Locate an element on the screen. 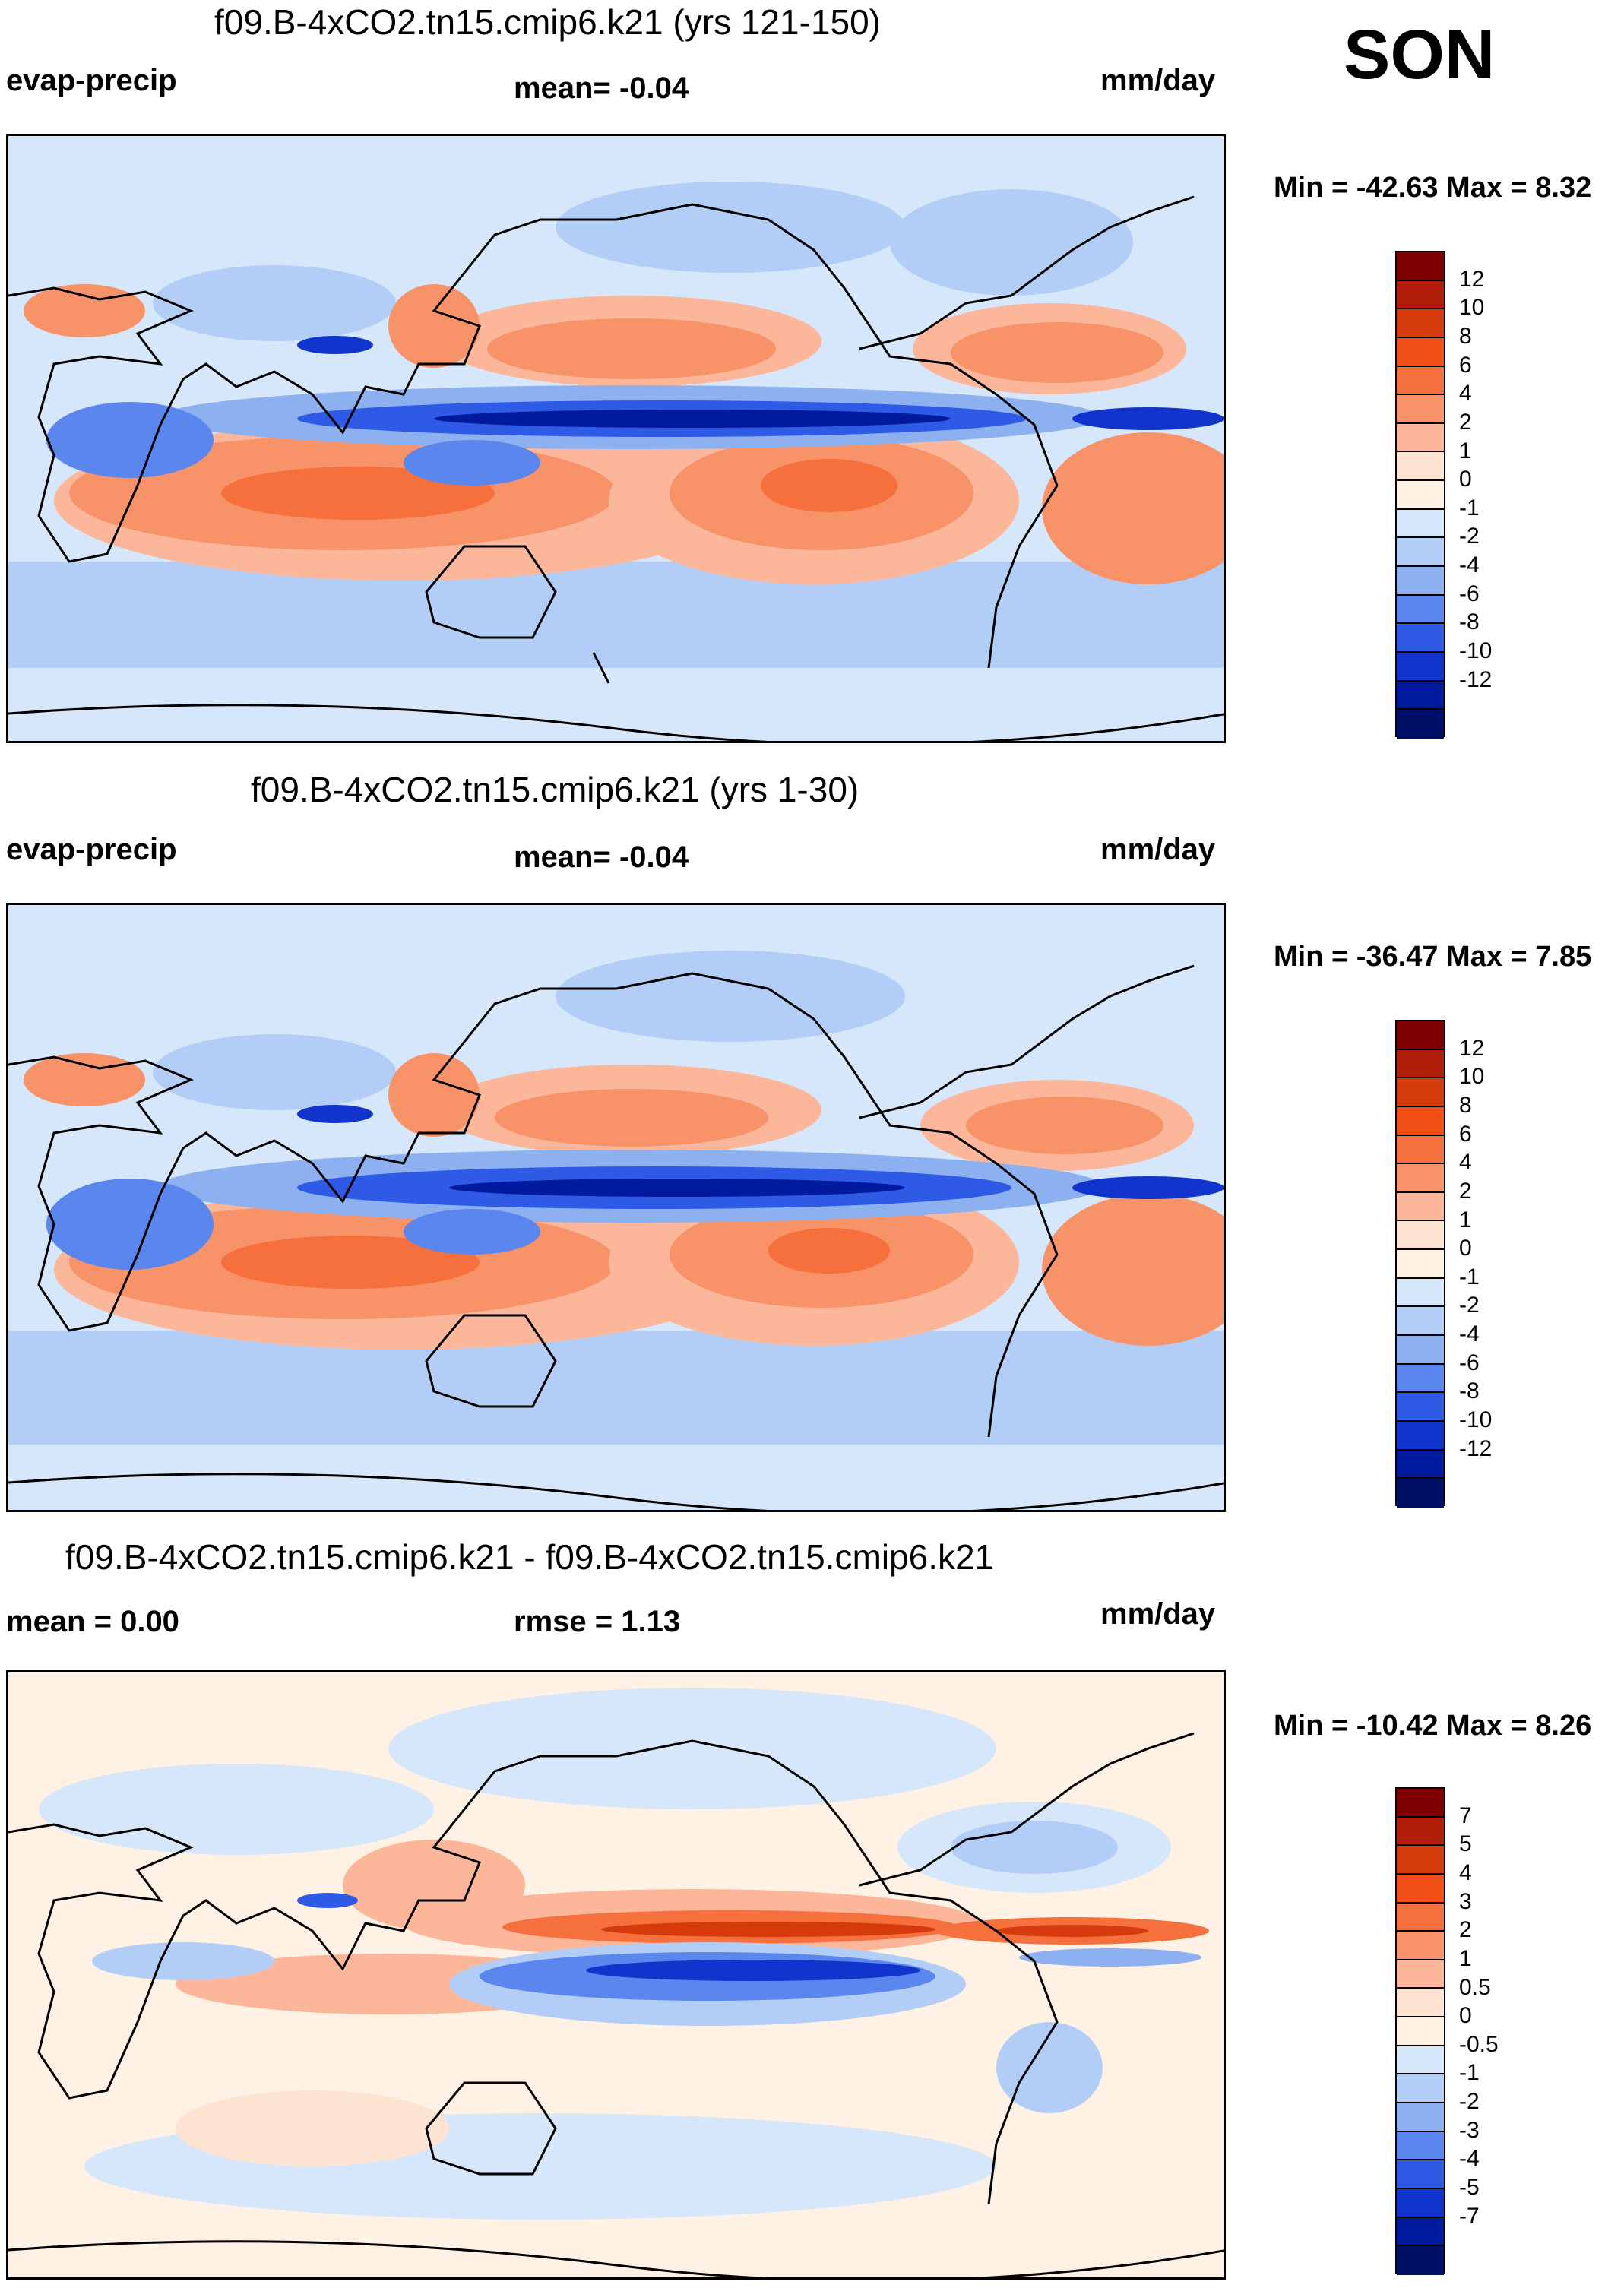 This screenshot has height=2288, width=1624. colorbar-tick-label: 5 is located at coordinates (1466, 1844).